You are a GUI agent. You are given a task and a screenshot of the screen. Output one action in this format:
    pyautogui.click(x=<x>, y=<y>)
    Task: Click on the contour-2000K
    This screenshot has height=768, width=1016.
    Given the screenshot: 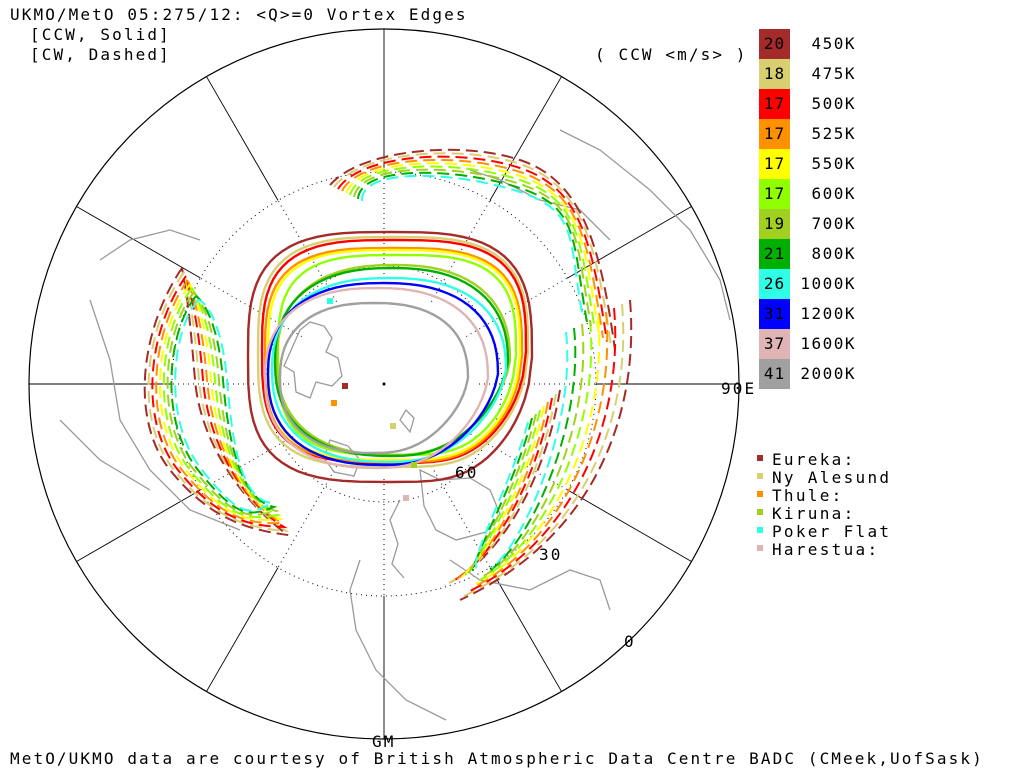 What is the action you would take?
    pyautogui.click(x=374, y=378)
    